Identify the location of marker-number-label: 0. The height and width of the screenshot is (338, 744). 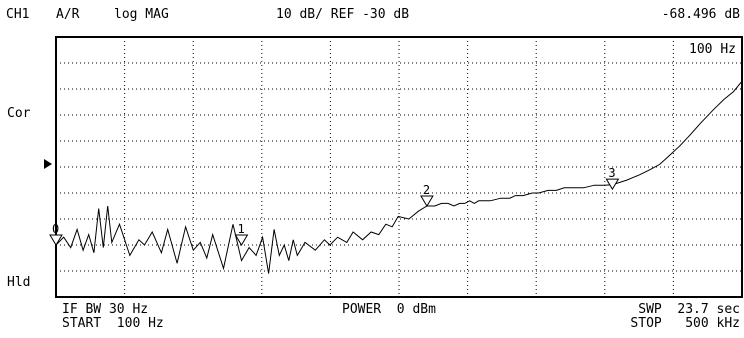
(55, 229).